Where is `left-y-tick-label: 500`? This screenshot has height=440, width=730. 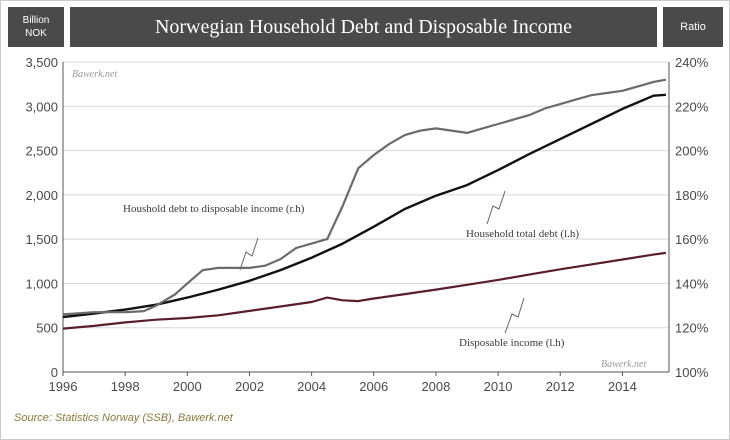 left-y-tick-label: 500 is located at coordinates (47, 328).